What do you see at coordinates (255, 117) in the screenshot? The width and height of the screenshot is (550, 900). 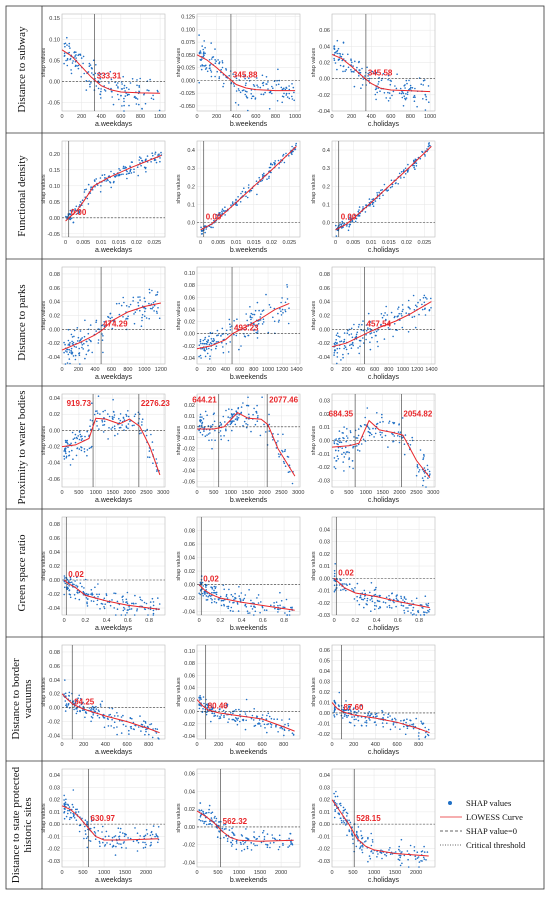 I see `x-tick-label: 600` at bounding box center [255, 117].